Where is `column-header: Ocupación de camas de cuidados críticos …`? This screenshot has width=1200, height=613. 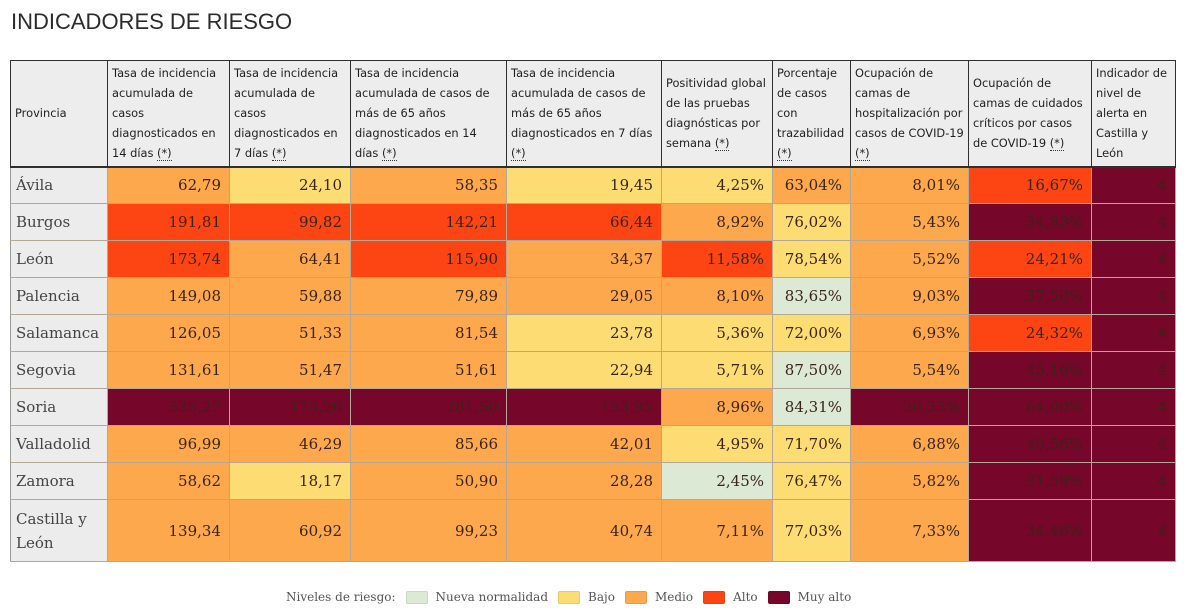 column-header: Ocupación de camas de cuidados críticos … is located at coordinates (1030, 114).